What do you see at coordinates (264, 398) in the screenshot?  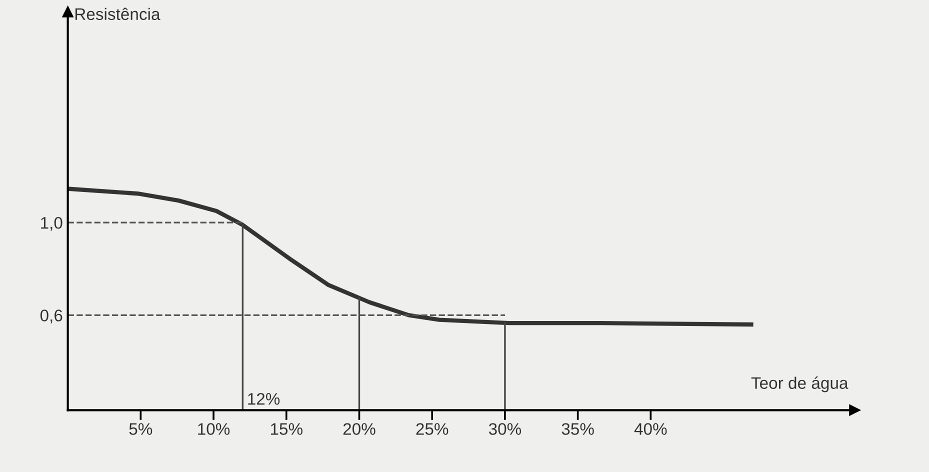 I see `annotation: 12%` at bounding box center [264, 398].